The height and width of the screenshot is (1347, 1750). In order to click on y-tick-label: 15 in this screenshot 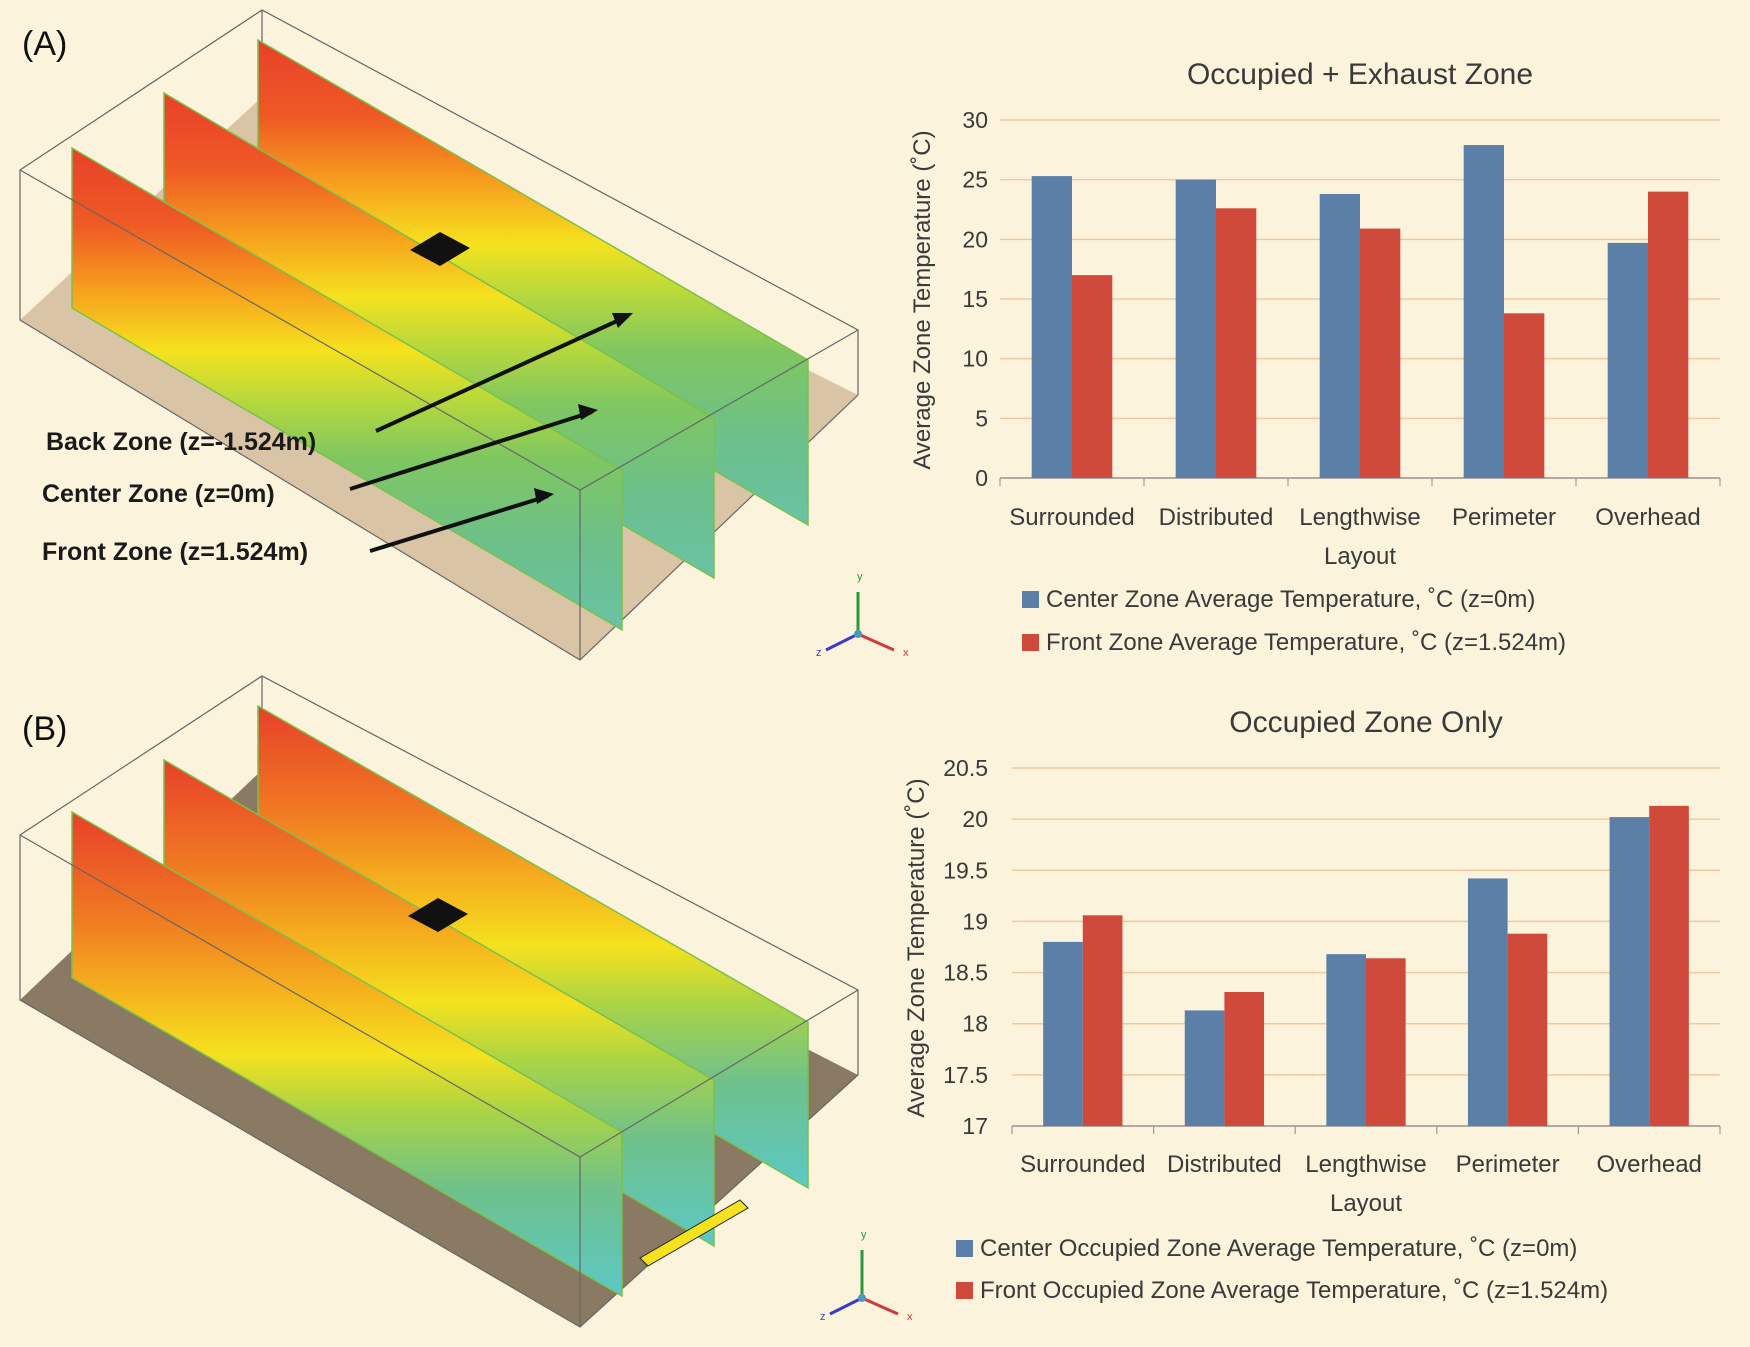, I will do `click(975, 299)`.